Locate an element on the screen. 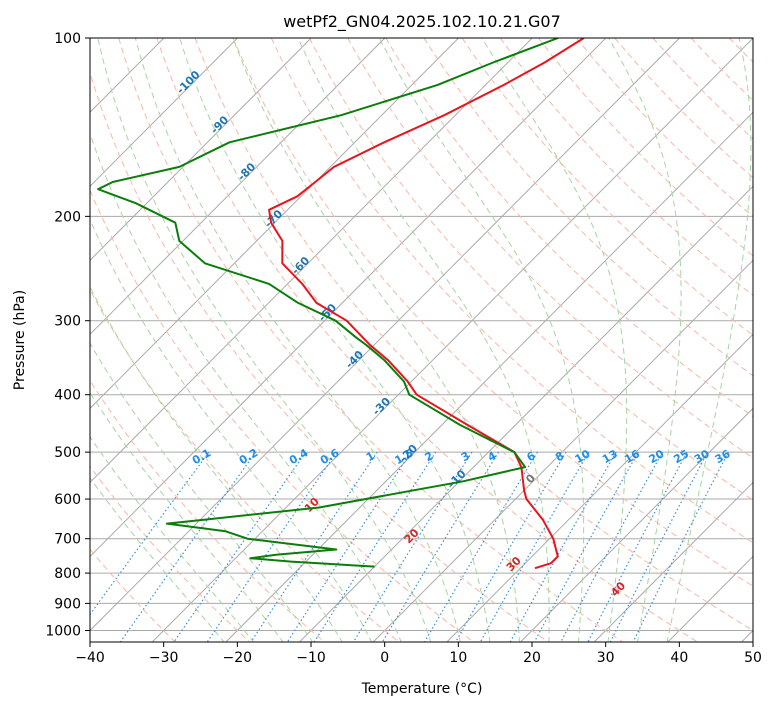  x-tick-label: 10 is located at coordinates (458, 658).